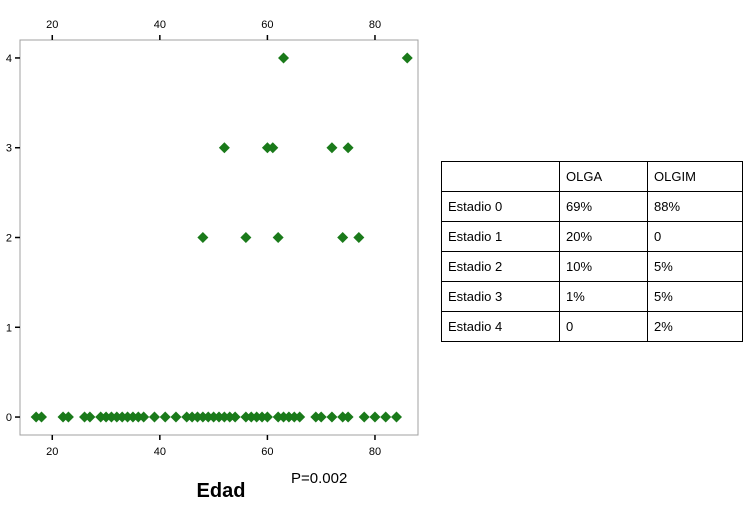 The height and width of the screenshot is (512, 750). What do you see at coordinates (160, 25) in the screenshot?
I see `x-top-tick-label: 40` at bounding box center [160, 25].